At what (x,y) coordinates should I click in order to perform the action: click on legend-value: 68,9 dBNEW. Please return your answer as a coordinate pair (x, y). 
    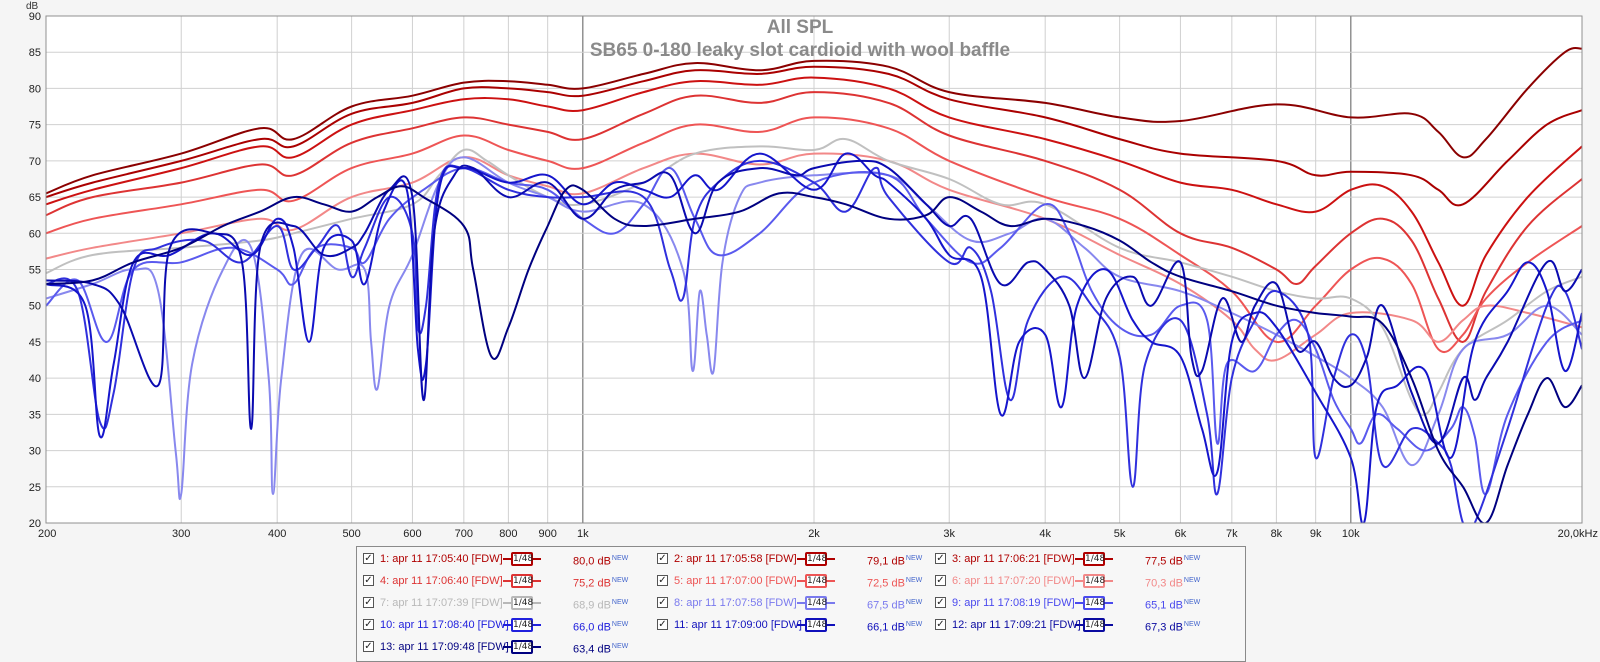
    Looking at the image, I should click on (601, 605).